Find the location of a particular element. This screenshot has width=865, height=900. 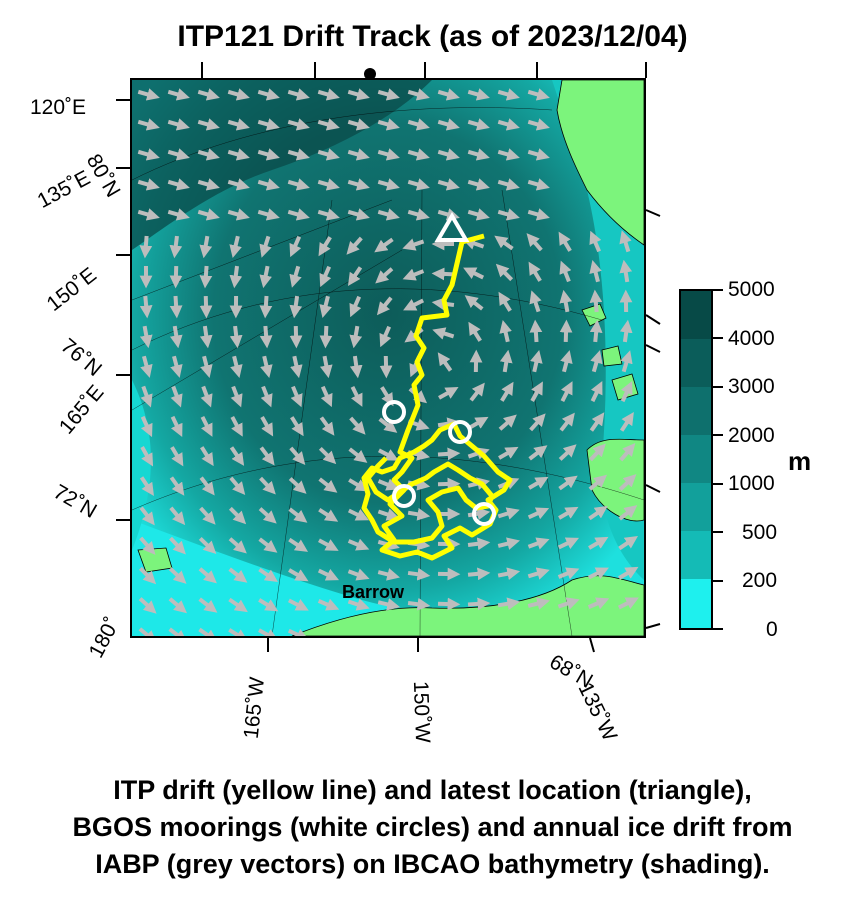

colorbar-label: 200 is located at coordinates (760, 580).